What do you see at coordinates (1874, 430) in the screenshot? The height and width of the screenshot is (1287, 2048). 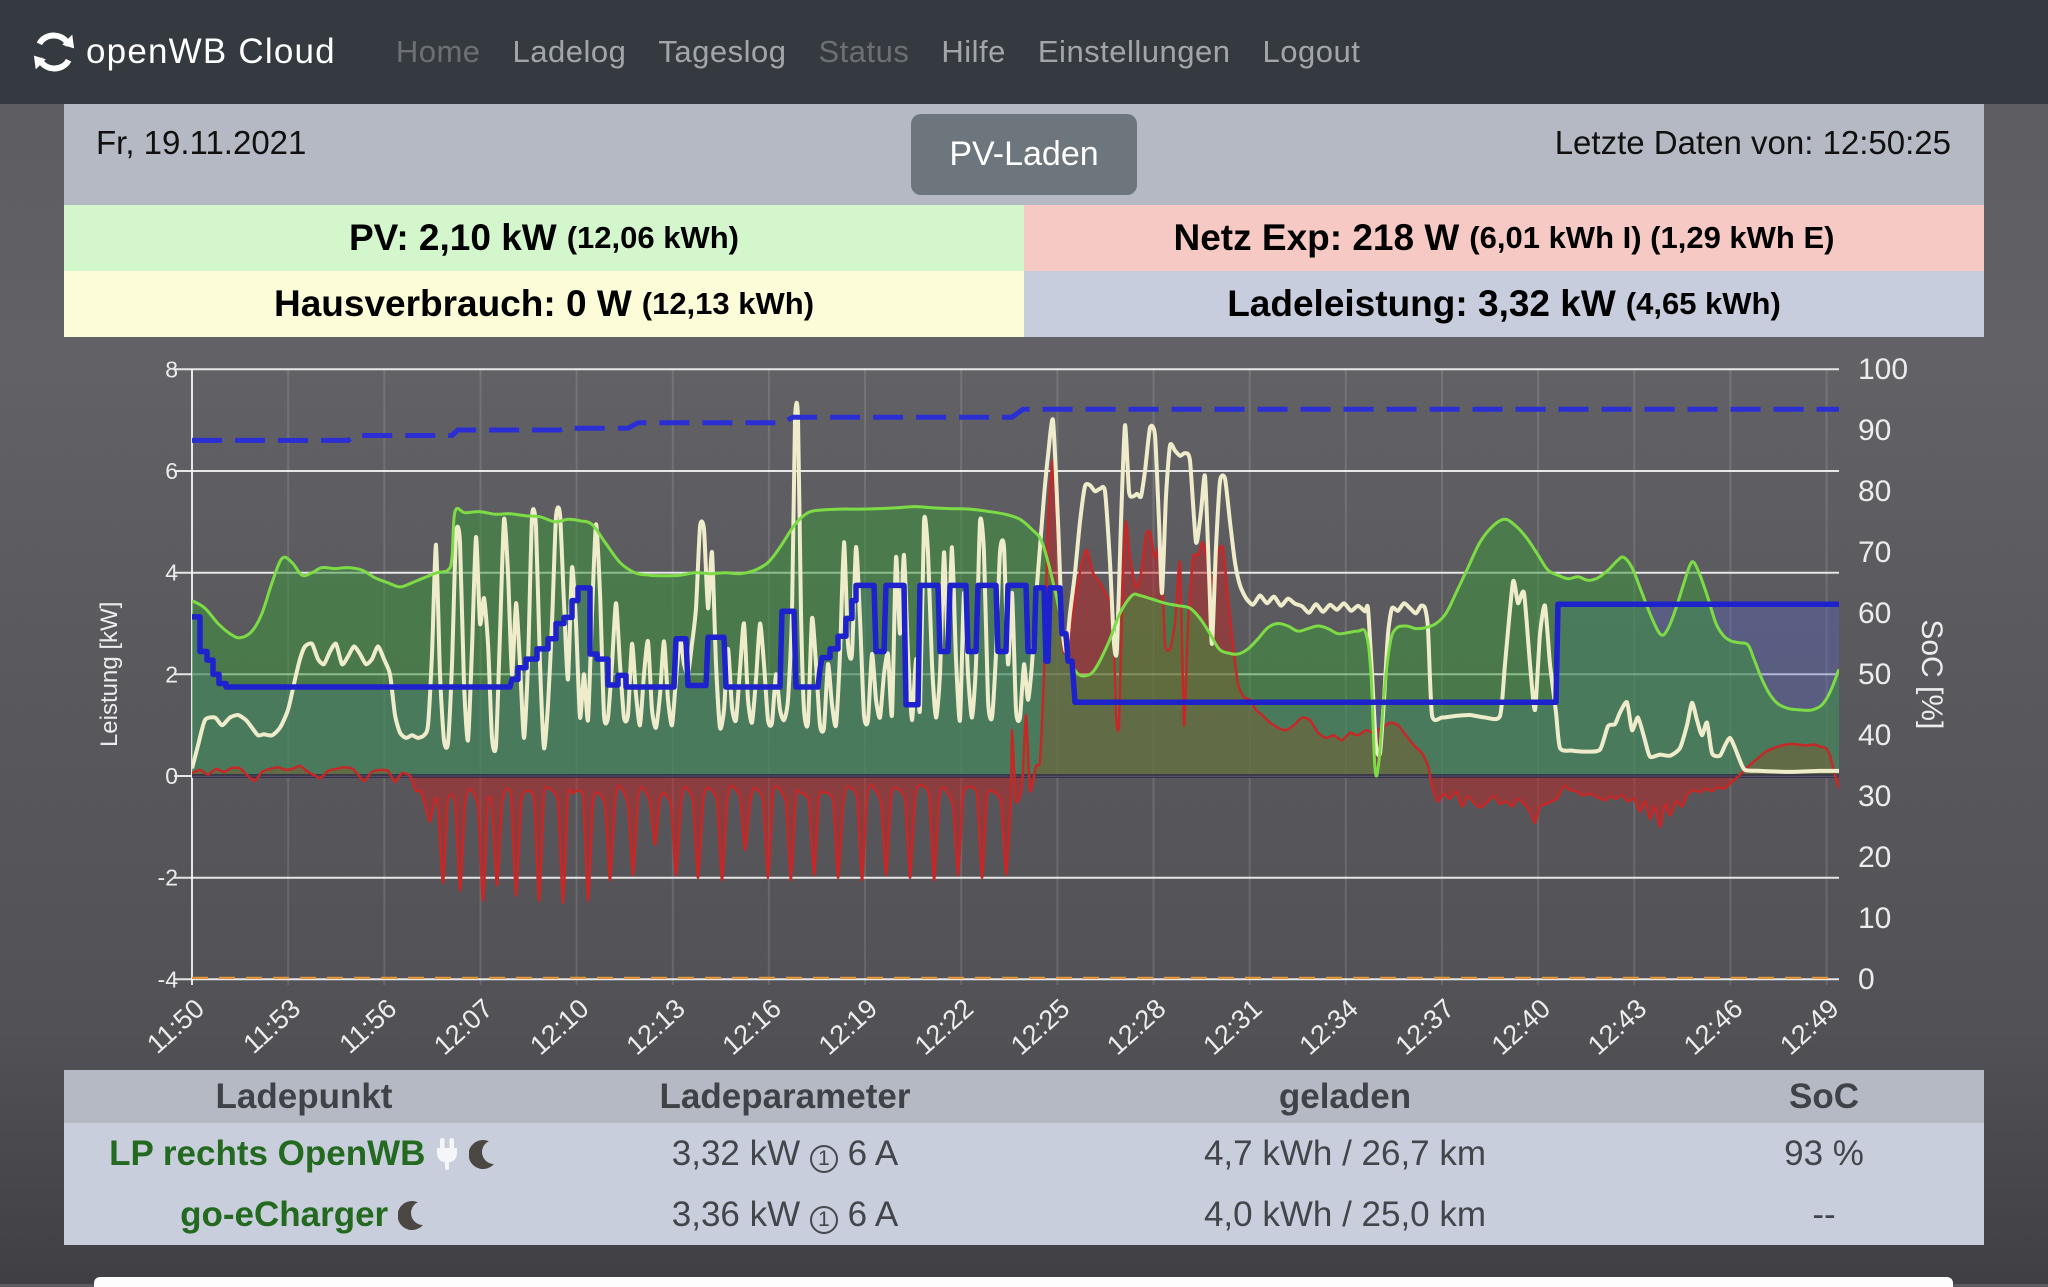 I see `svg-text: 90` at bounding box center [1874, 430].